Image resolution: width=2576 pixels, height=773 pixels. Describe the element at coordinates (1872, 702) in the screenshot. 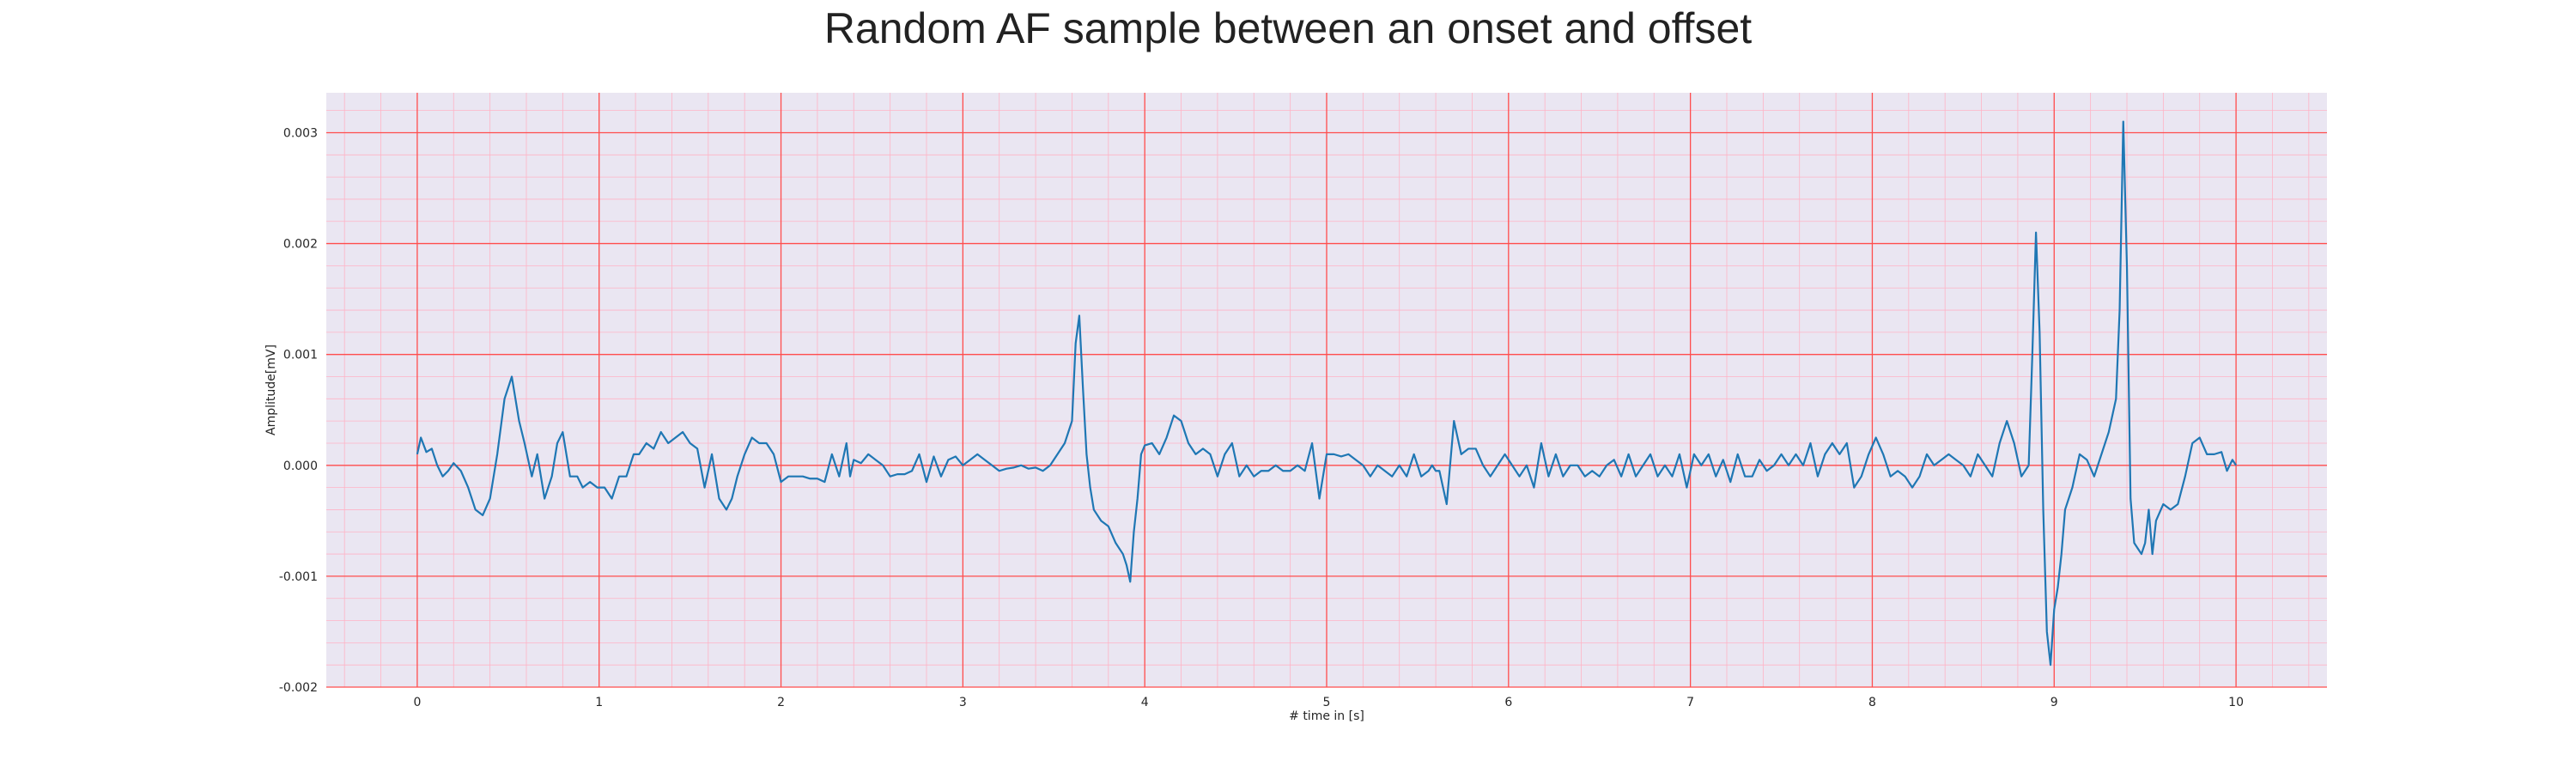

I see `x-tick-label: 8` at that location.